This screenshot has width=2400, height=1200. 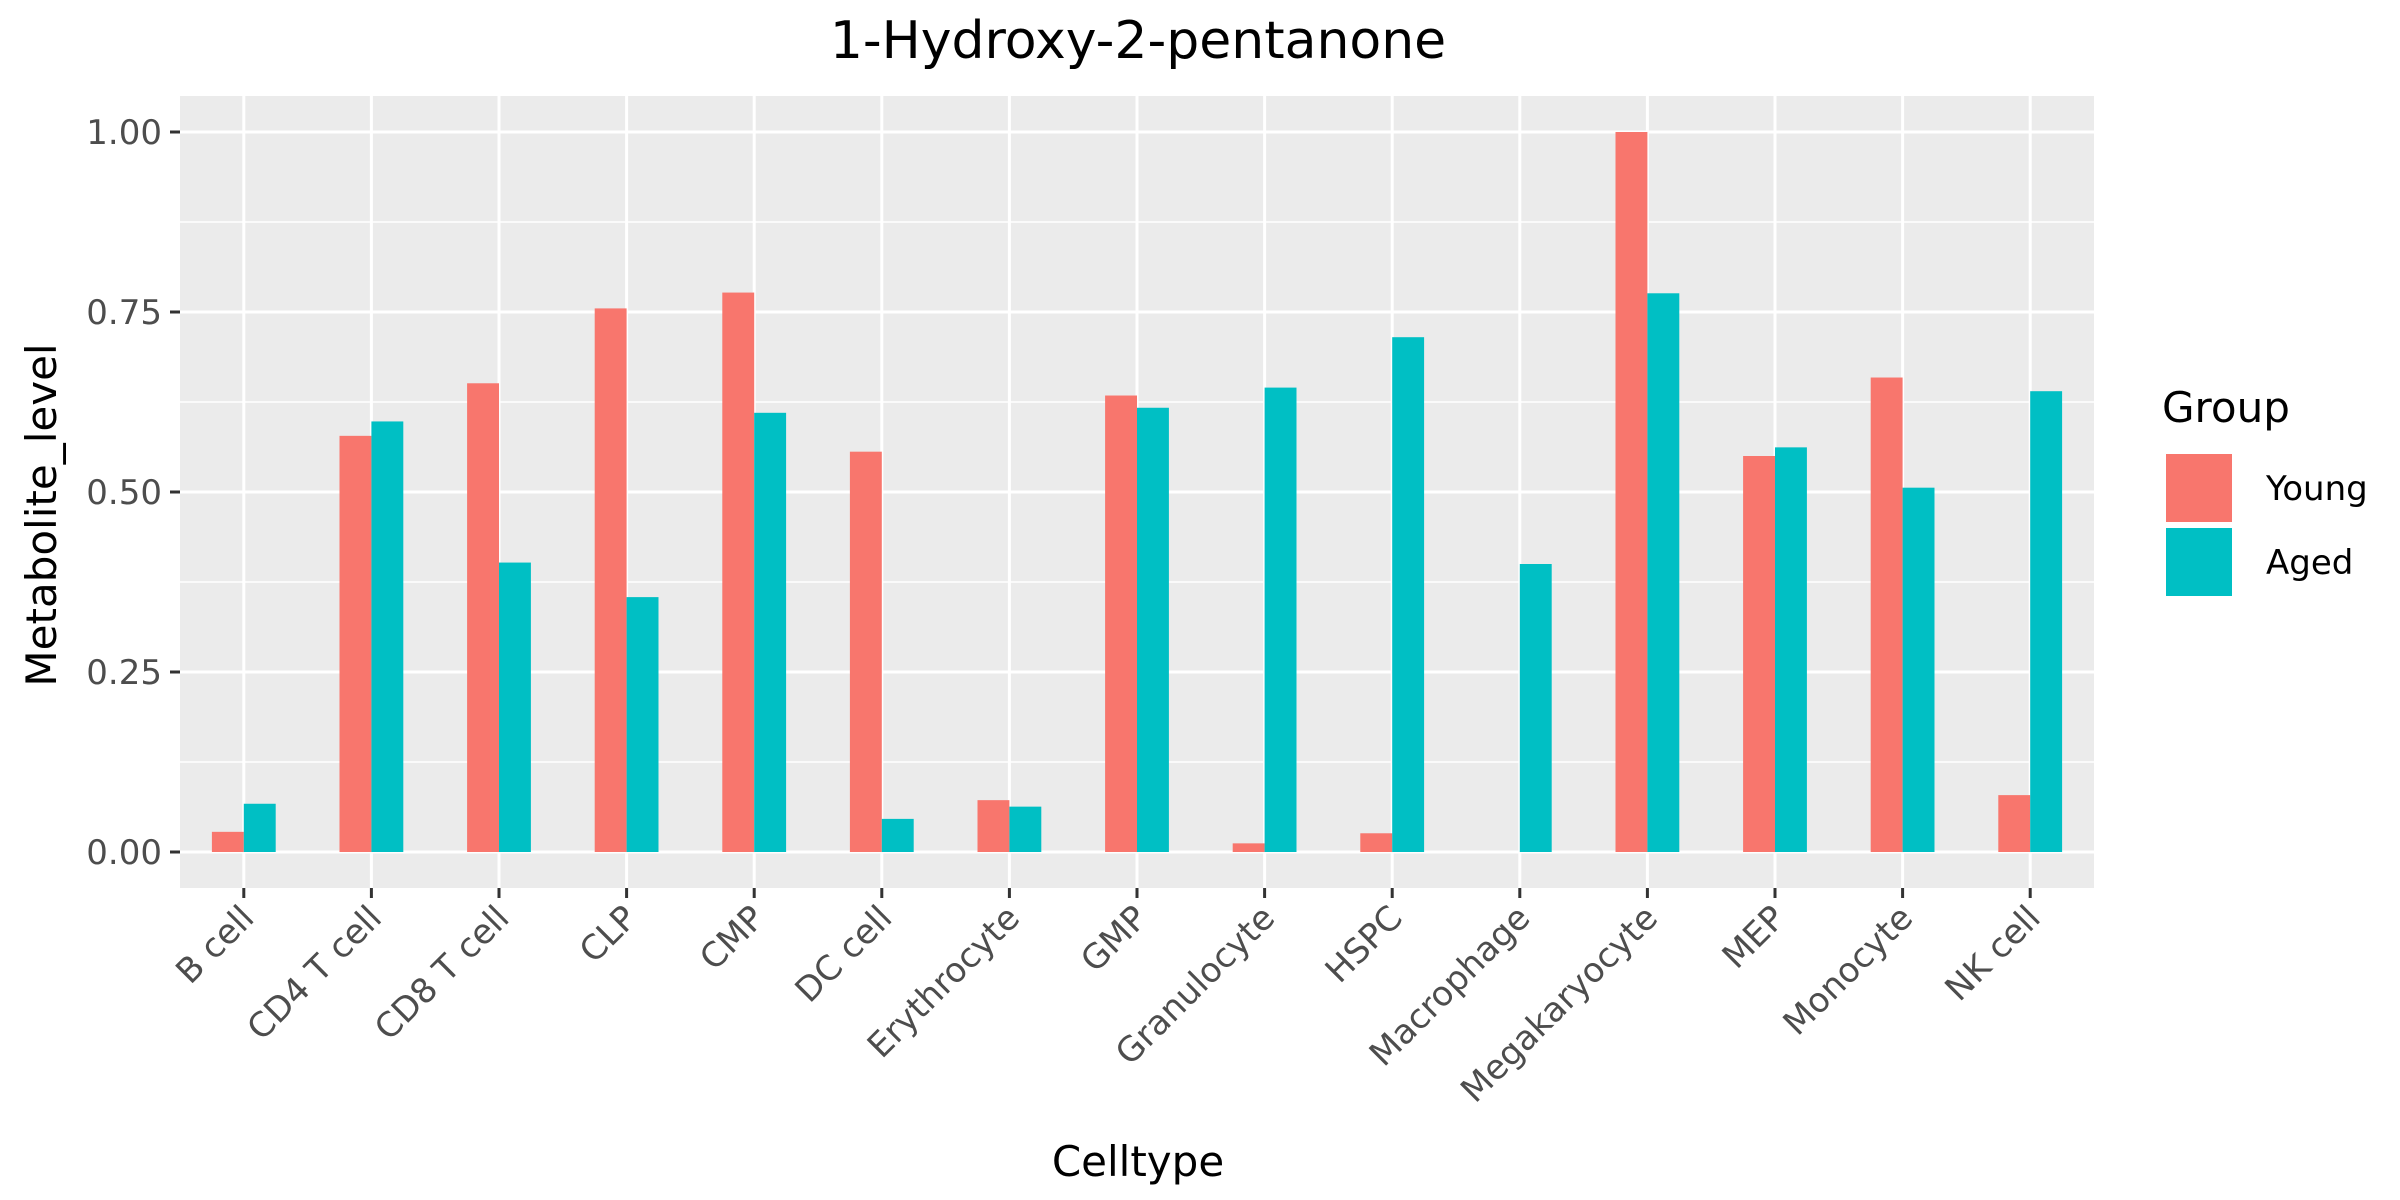 What do you see at coordinates (1248, 847) in the screenshot?
I see `bar-young-granulocyte` at bounding box center [1248, 847].